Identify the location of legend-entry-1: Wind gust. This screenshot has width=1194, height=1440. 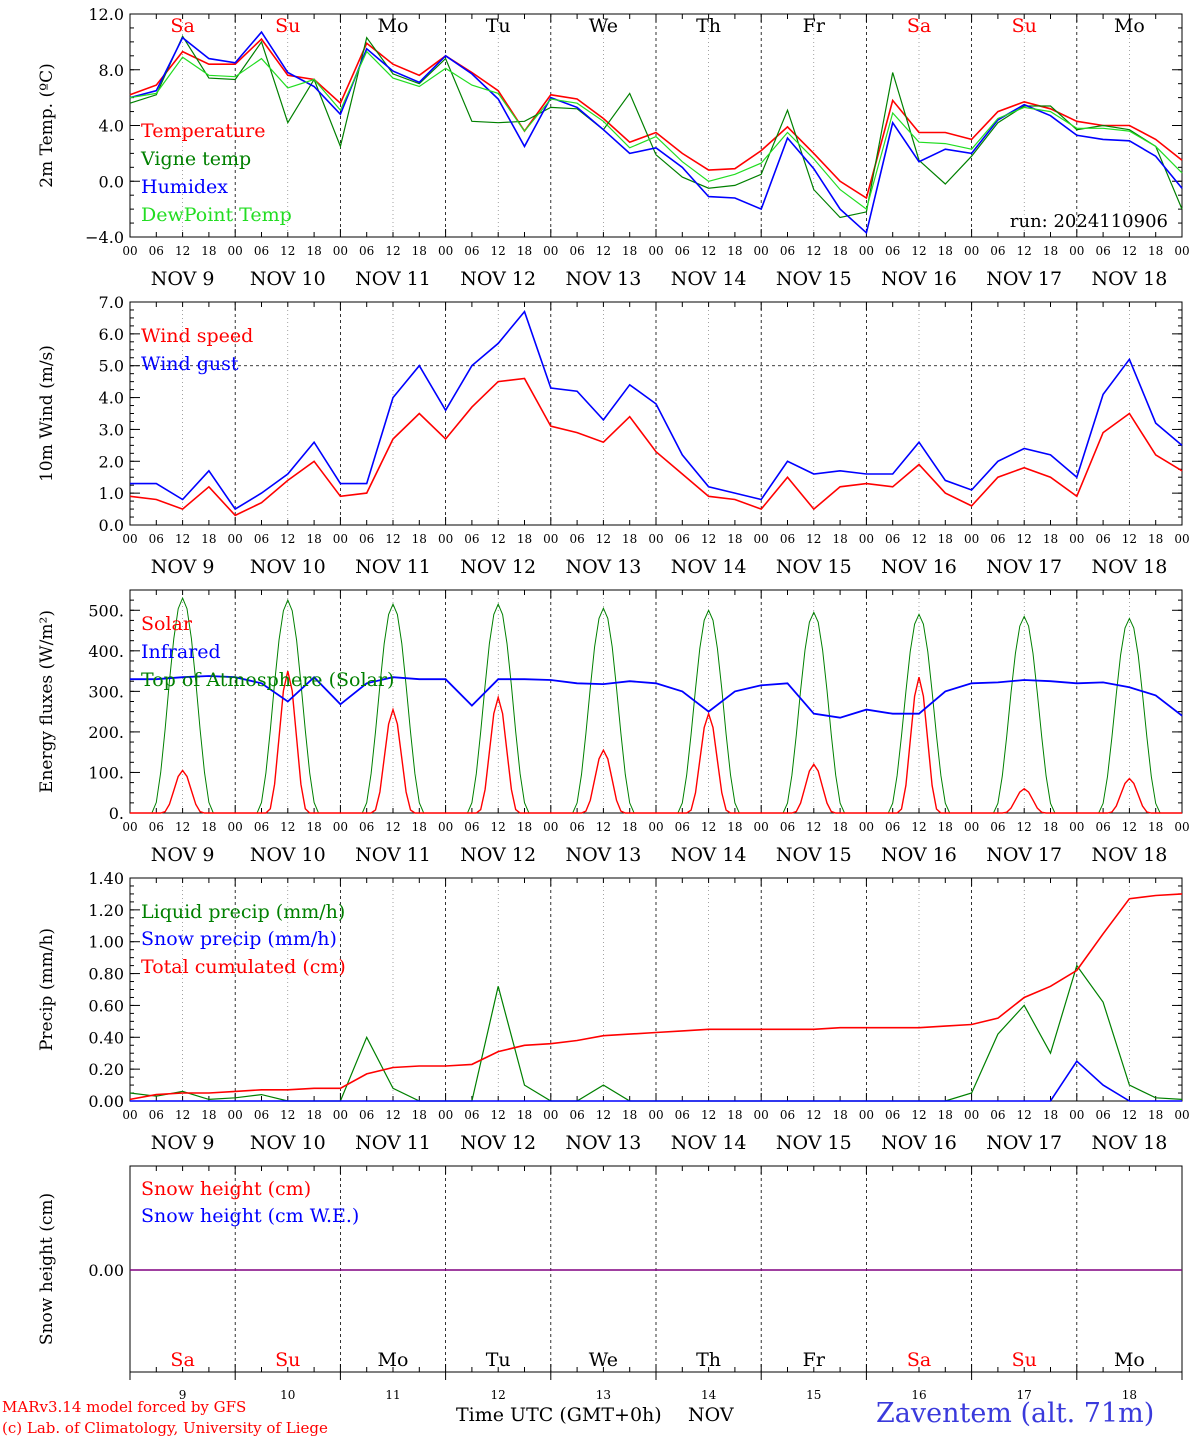
(190, 364).